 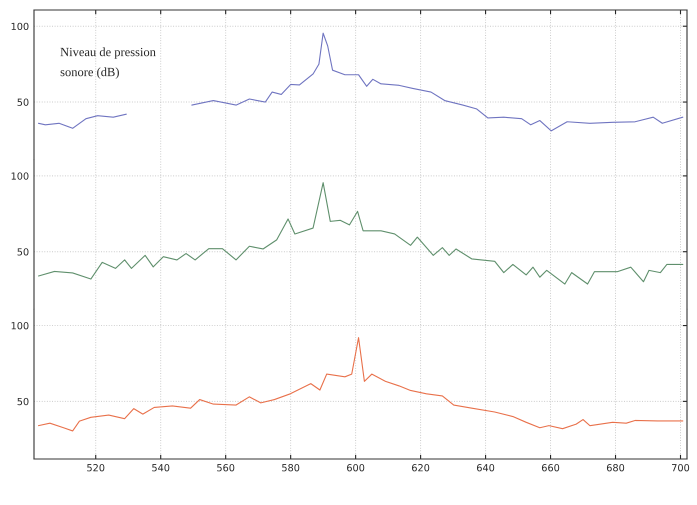 I want to click on x-tick-label: 680, so click(x=615, y=468).